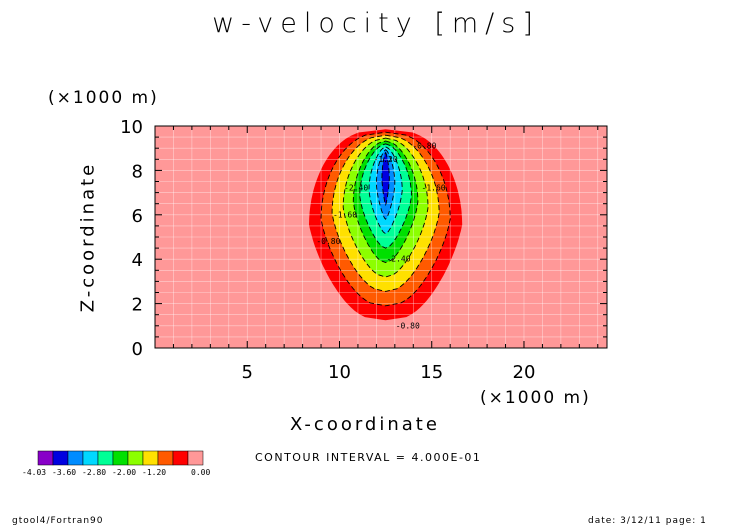 Image resolution: width=752 pixels, height=532 pixels. What do you see at coordinates (137, 260) in the screenshot?
I see `y-tick-label: 4` at bounding box center [137, 260].